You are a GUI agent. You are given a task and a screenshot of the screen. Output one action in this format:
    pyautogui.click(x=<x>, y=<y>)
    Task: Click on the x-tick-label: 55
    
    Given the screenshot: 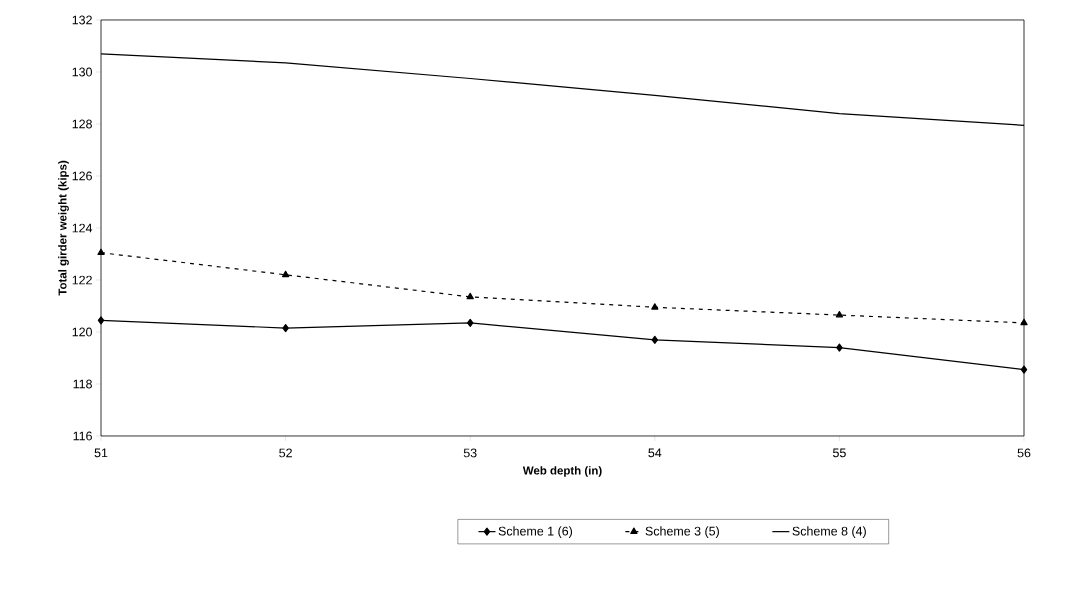 What is the action you would take?
    pyautogui.click(x=839, y=453)
    